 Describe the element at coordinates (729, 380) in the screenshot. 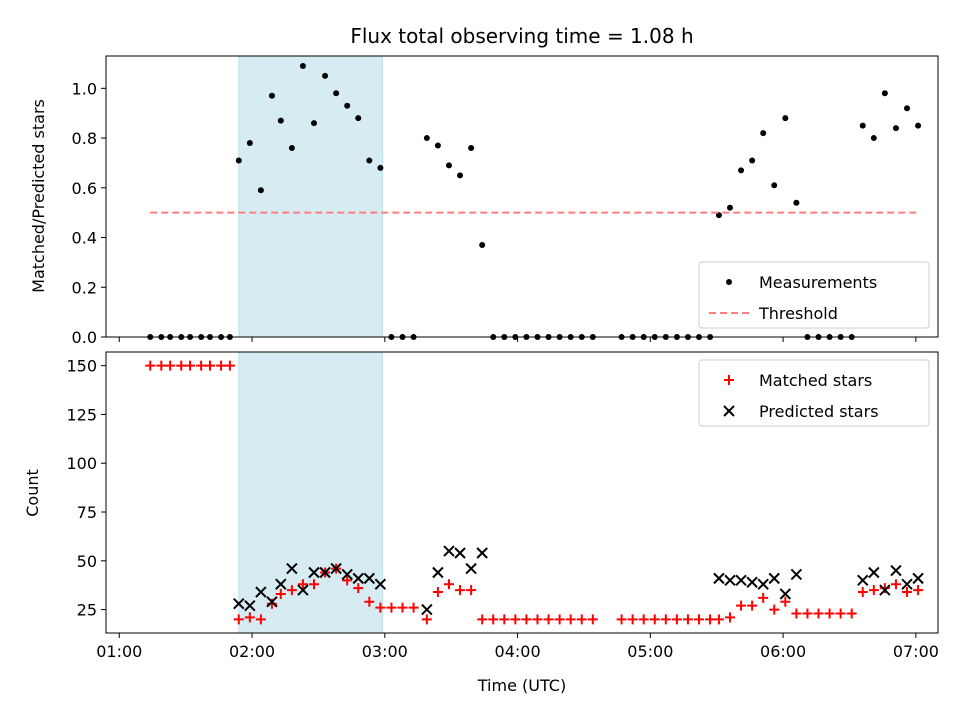

I see `legend-matched-swatch` at that location.